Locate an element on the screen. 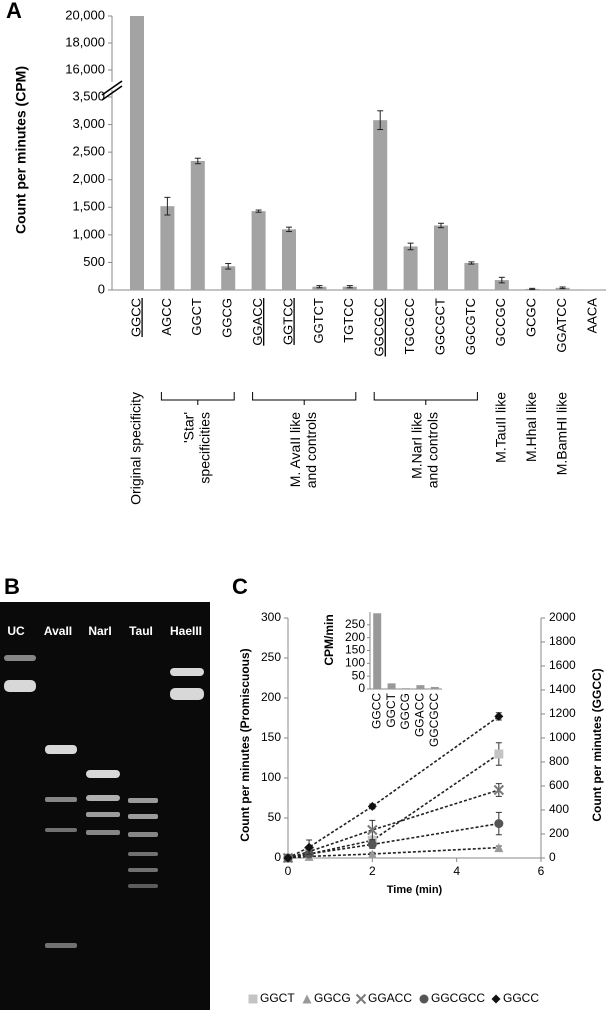  axis-break-gap is located at coordinates (112, 86).